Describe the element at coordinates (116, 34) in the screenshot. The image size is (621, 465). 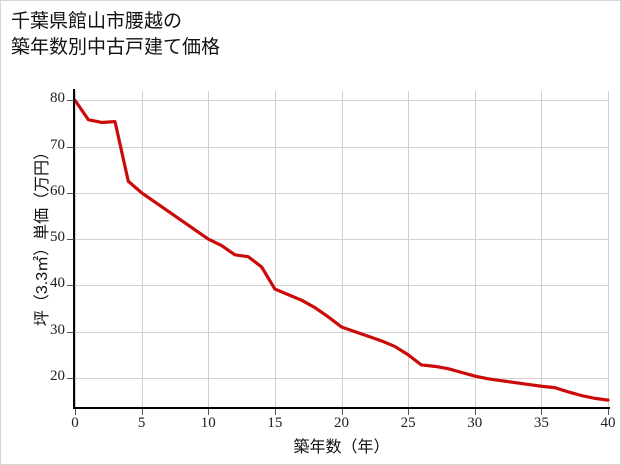
I see `page-title: 千葉県館山市腰越の 築年数別中古戸建て価格` at that location.